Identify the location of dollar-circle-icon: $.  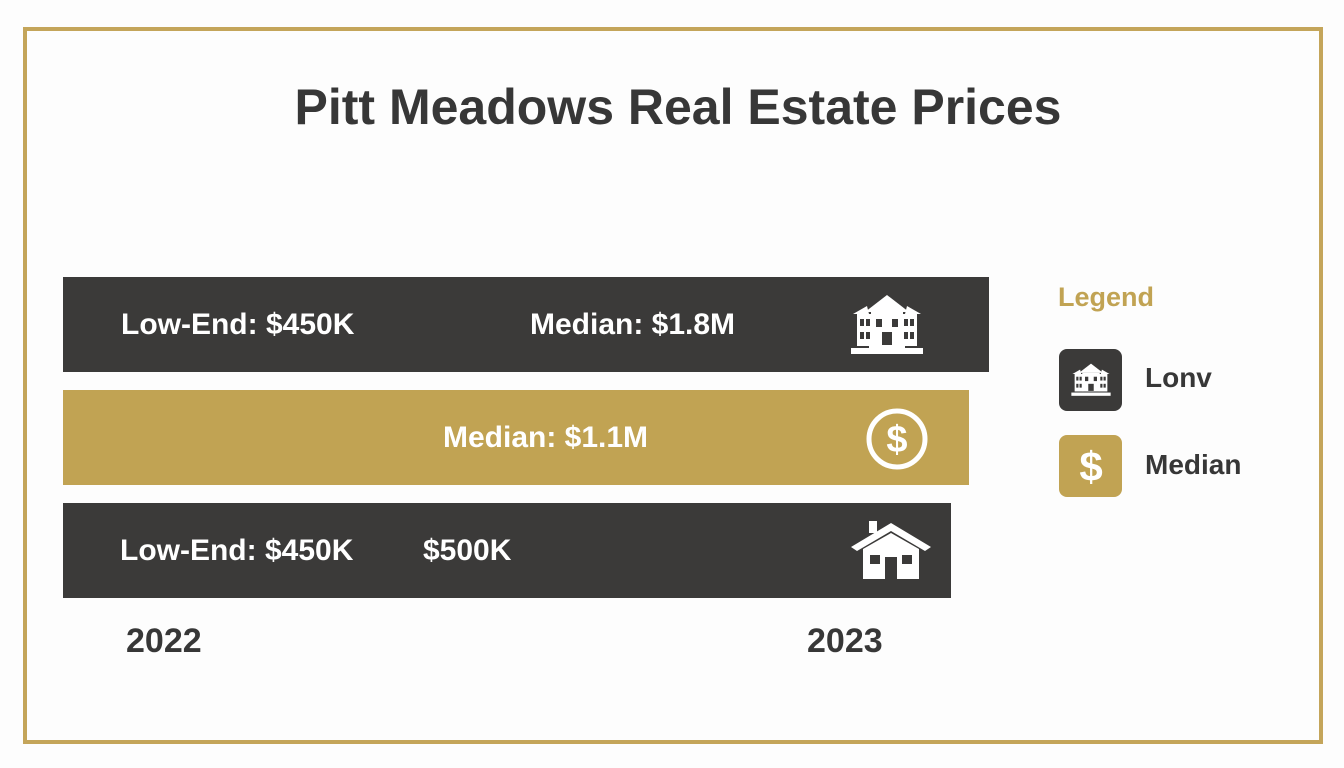
(897, 439).